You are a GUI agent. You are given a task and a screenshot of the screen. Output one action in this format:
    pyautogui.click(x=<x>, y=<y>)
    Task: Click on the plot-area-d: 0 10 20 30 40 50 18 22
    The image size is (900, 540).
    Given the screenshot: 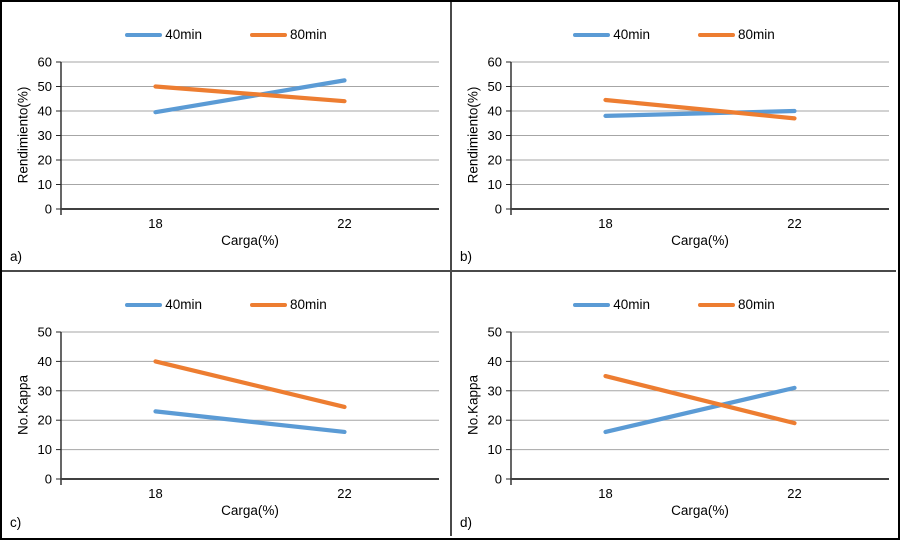 What is the action you would take?
    pyautogui.click(x=688, y=413)
    